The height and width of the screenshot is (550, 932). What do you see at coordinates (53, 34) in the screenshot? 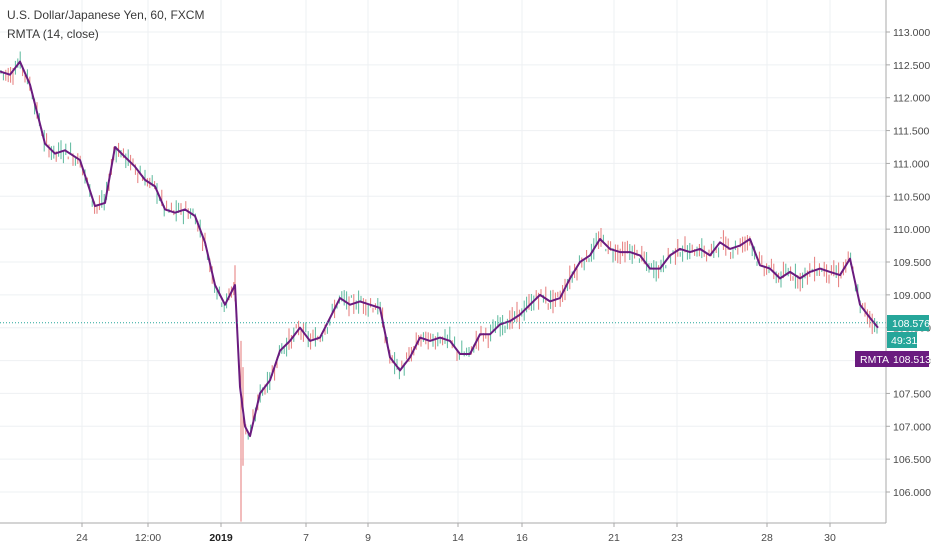
I see `indicator-legend: RMTA (14, close)` at bounding box center [53, 34].